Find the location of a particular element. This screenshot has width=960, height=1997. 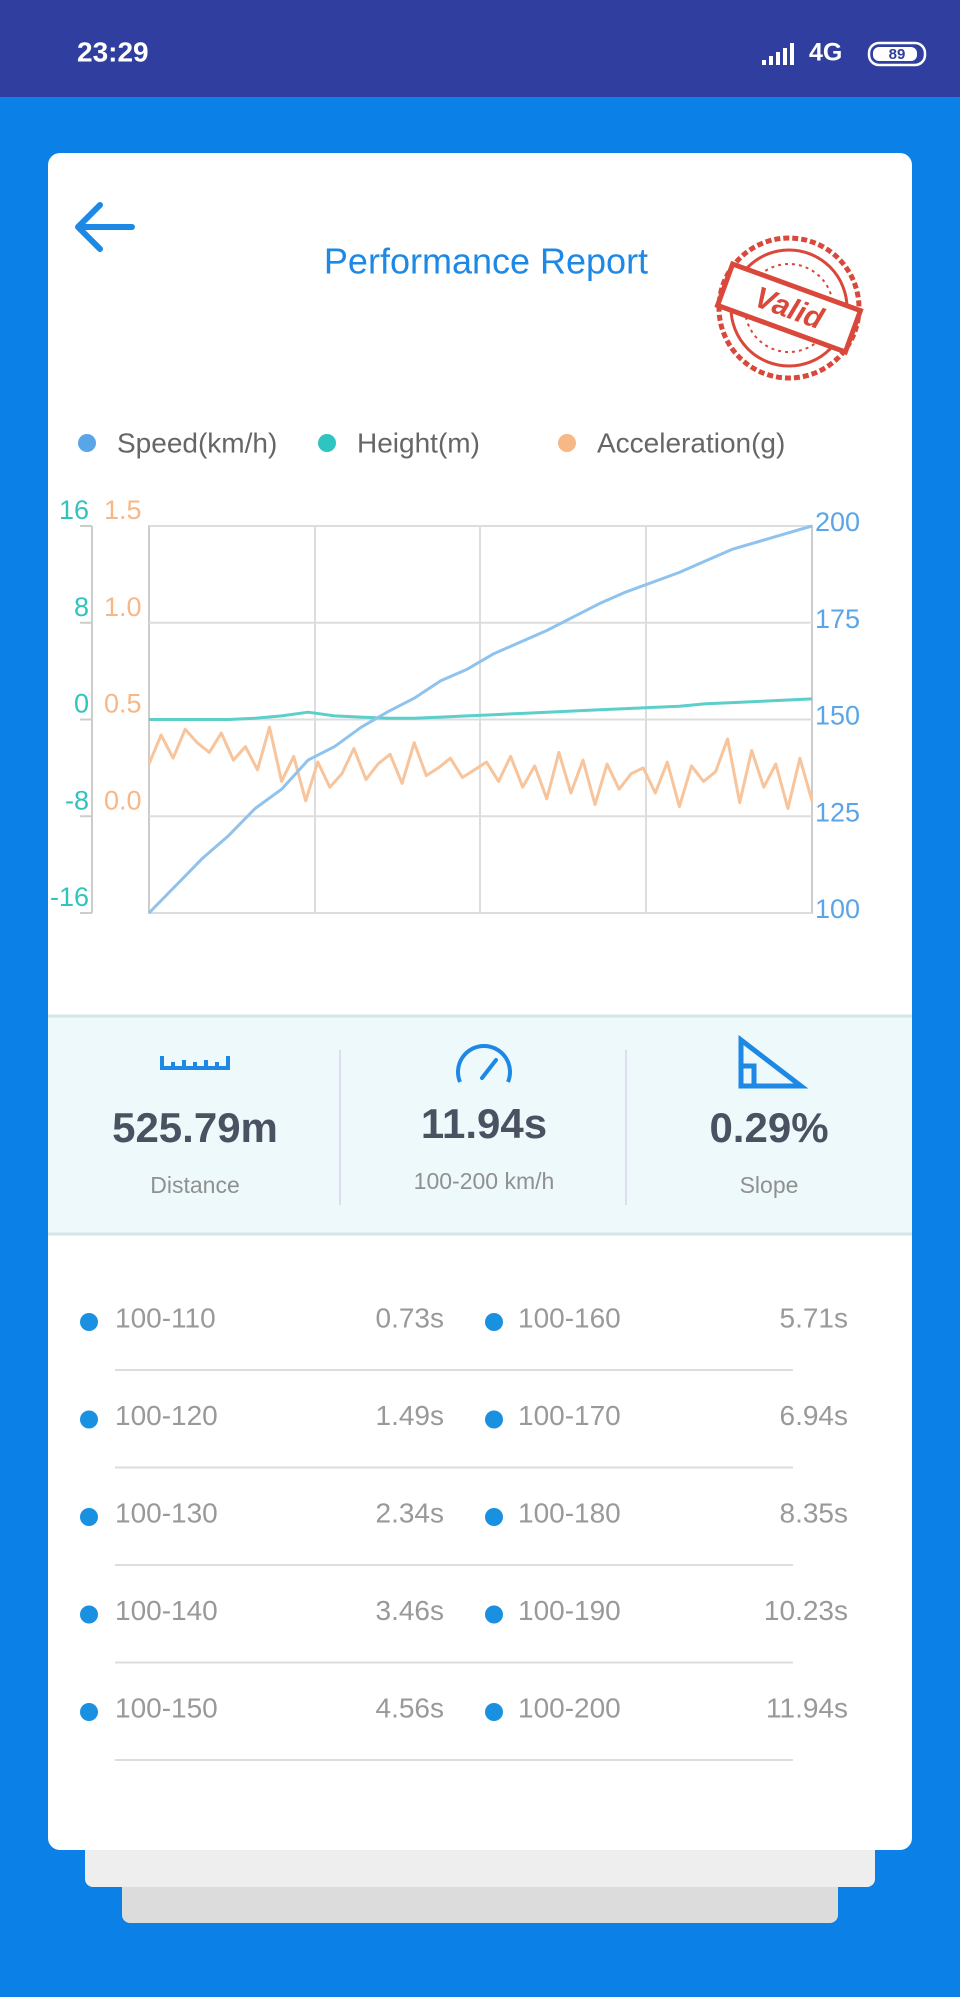

split-label: 100-190 is located at coordinates (569, 1610).